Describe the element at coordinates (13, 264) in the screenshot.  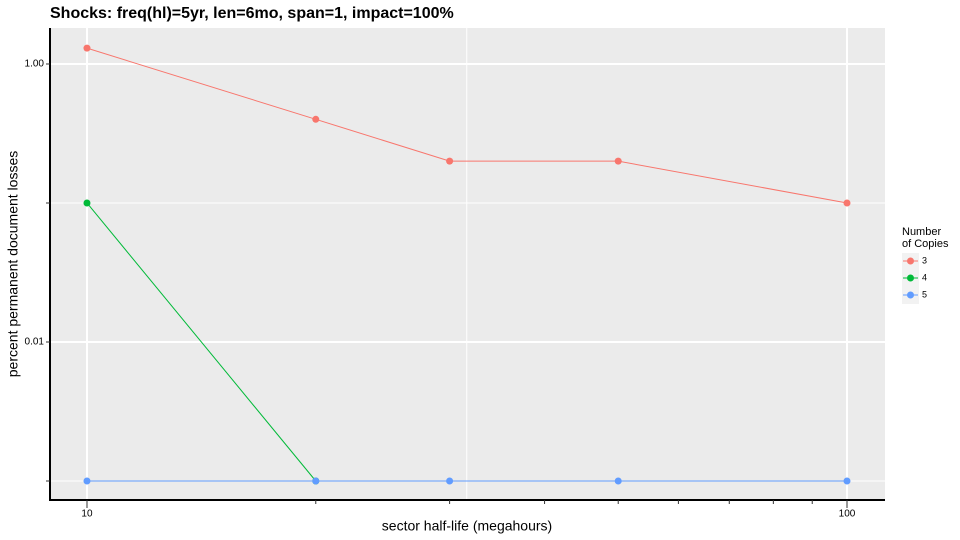
I see `y-axis-label: percent permanent document losses` at that location.